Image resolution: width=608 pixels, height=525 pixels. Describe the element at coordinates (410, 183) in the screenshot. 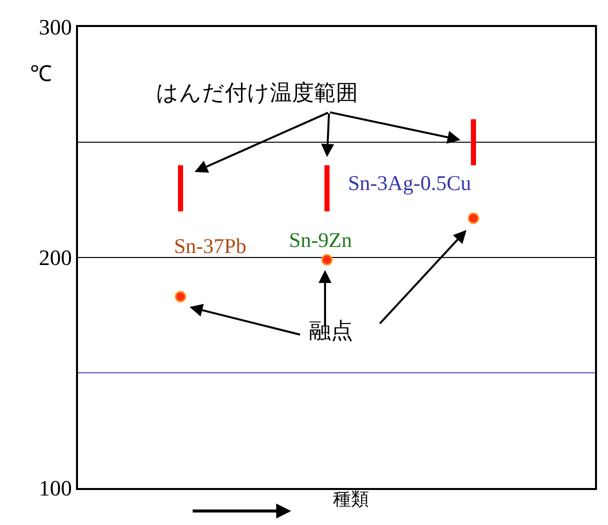

I see `x-tick-label: Sn-3Ag-0.5Cu` at that location.